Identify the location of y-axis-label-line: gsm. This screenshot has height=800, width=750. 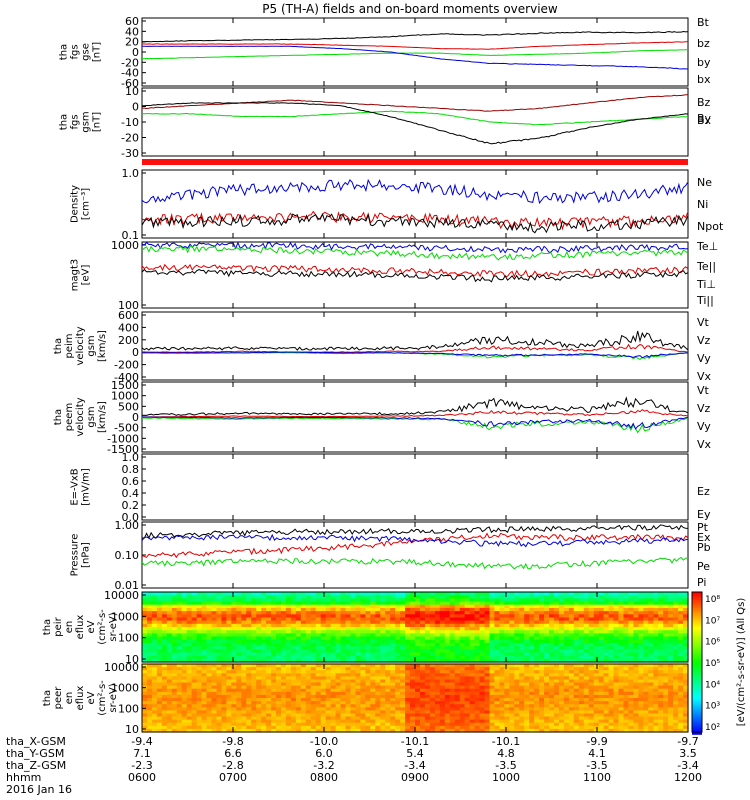
(86, 121).